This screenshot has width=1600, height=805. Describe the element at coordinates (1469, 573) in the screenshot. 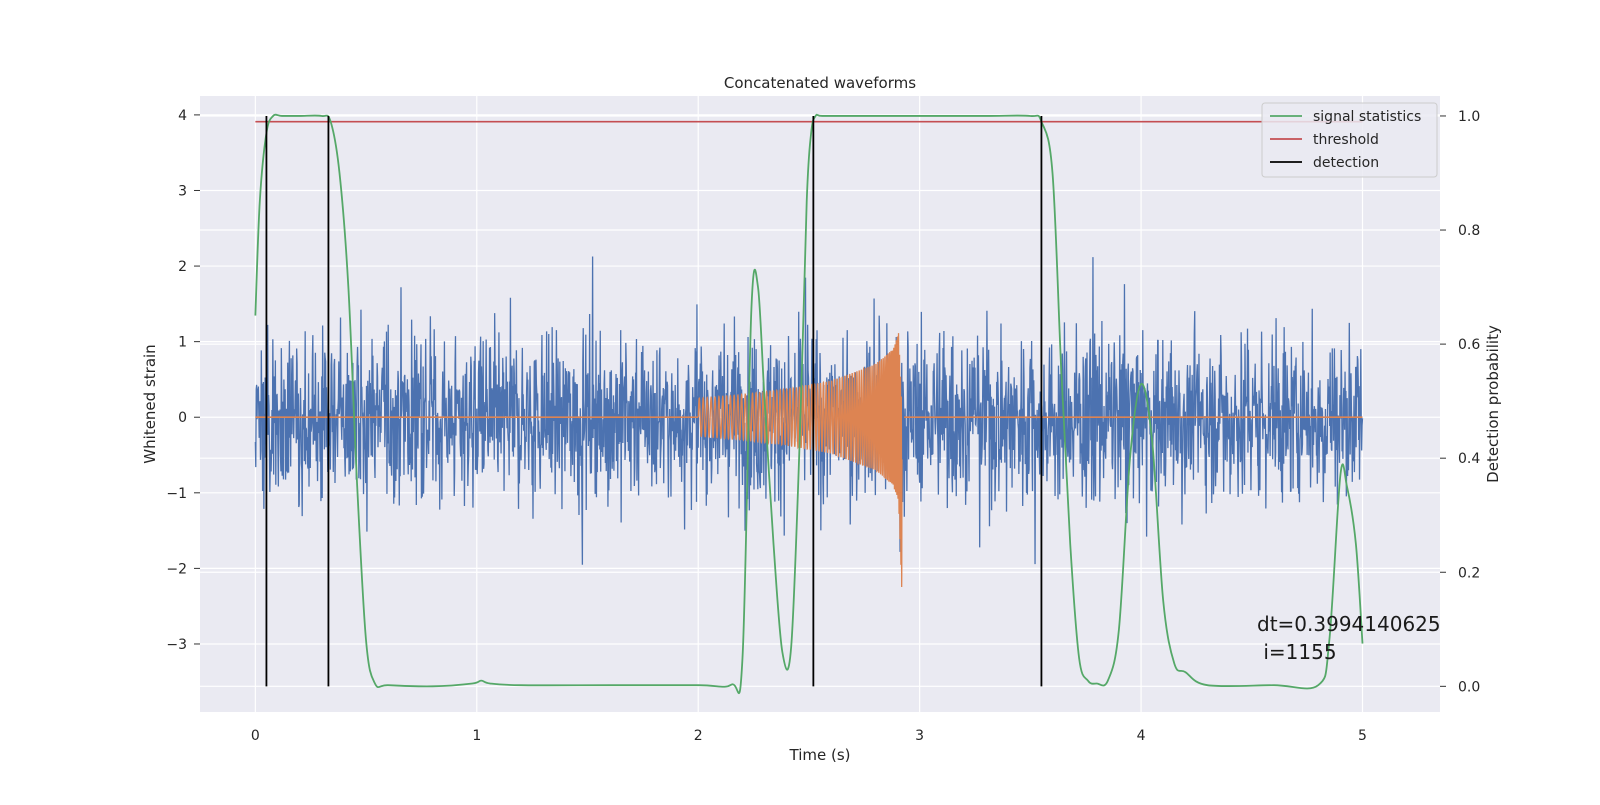

I see `y-right-tick-label: 0.2` at that location.